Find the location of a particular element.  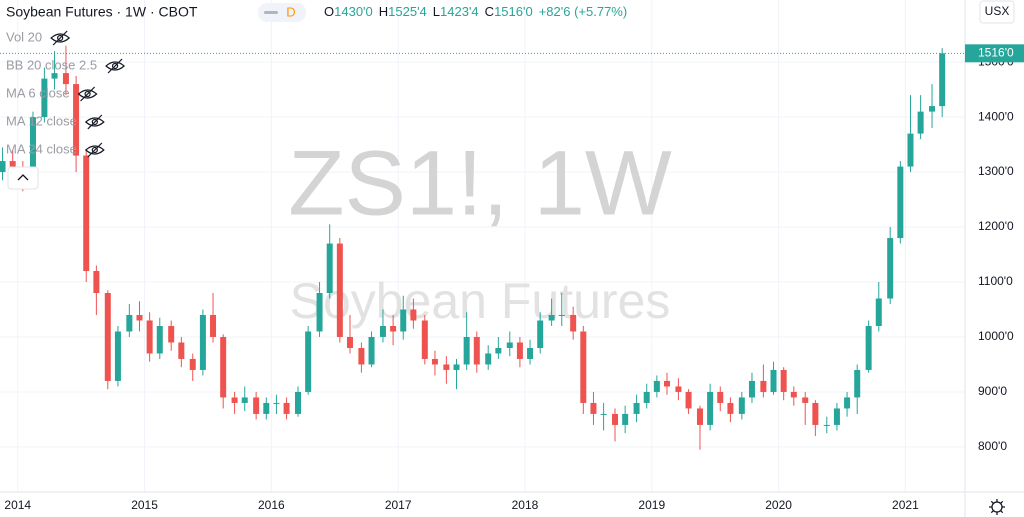

watermark-subtitle: Soybean Futures is located at coordinates (480, 301).